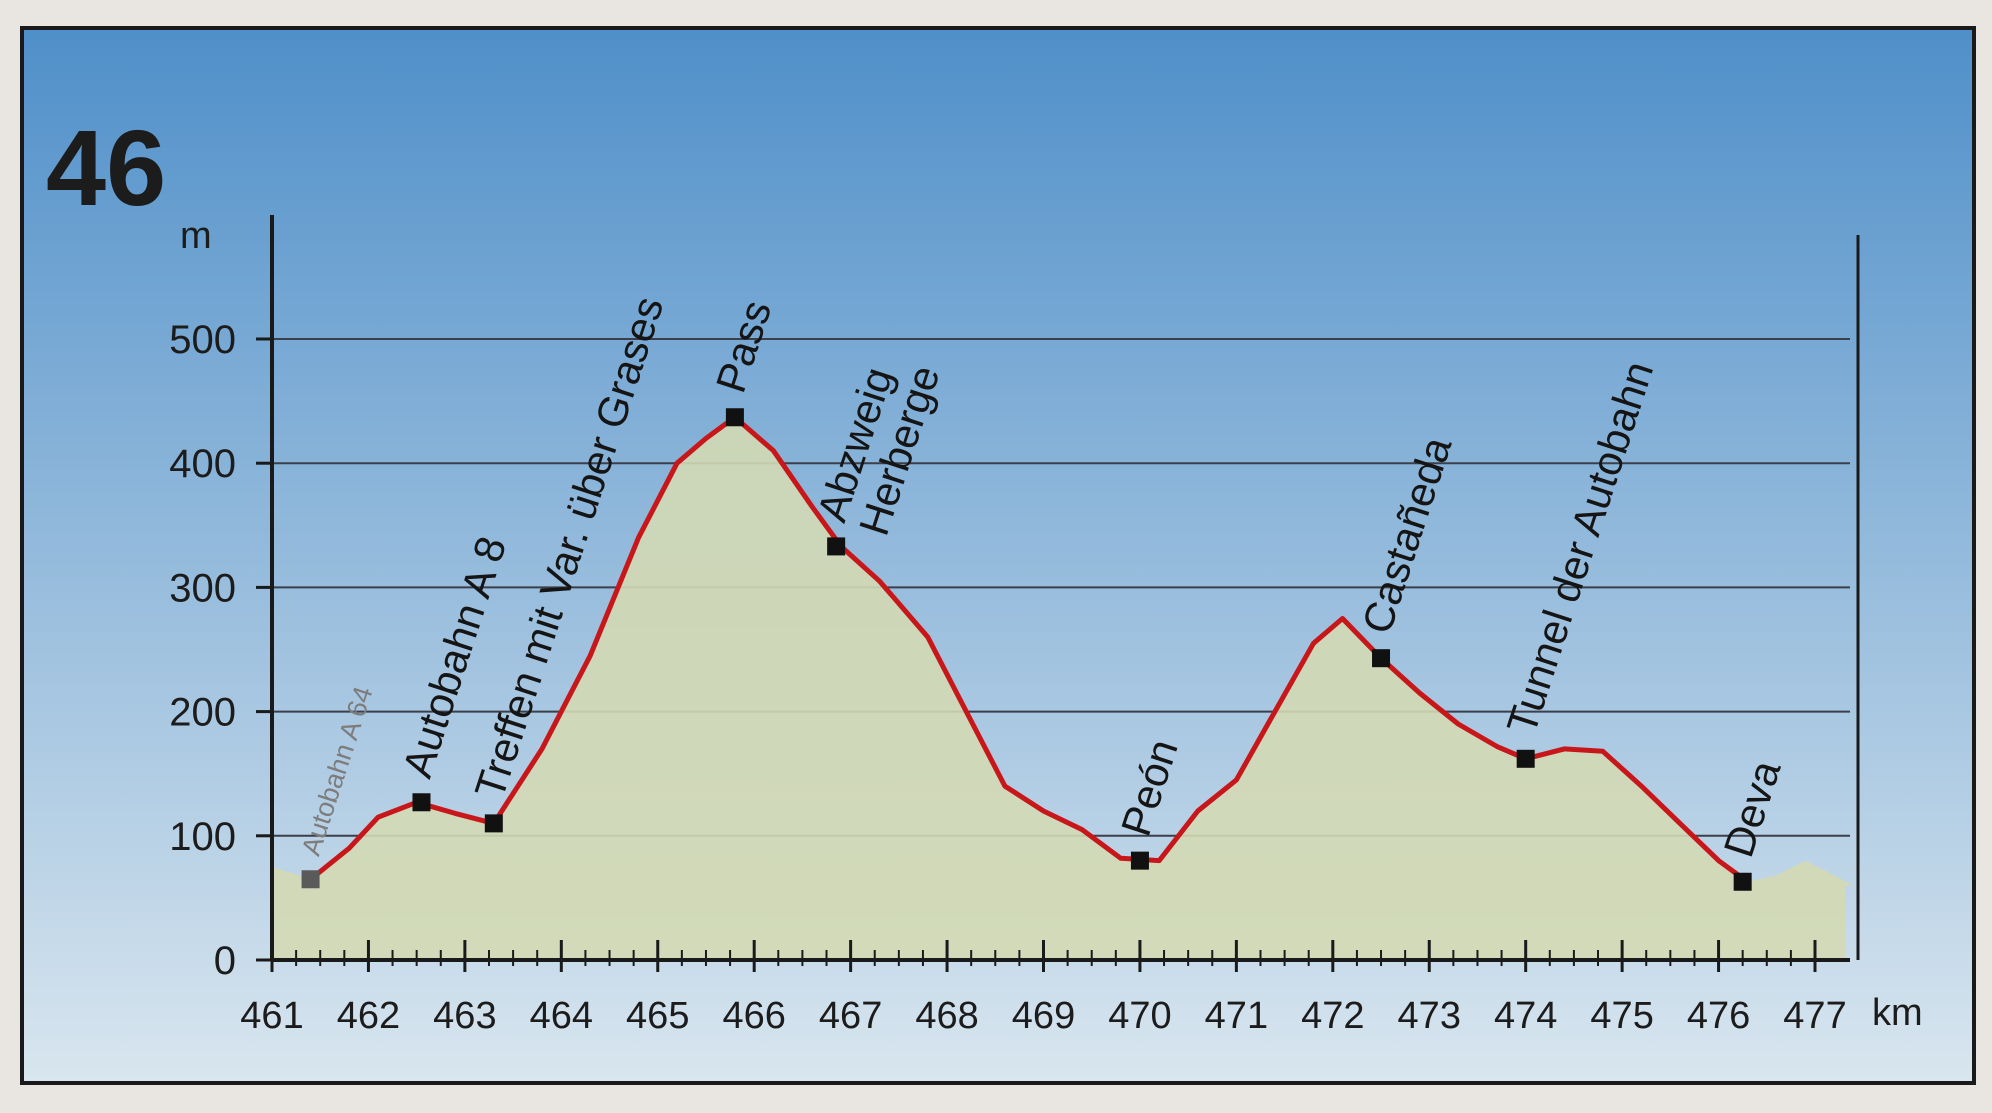  What do you see at coordinates (850, 1016) in the screenshot?
I see `x-tick-label: 467` at bounding box center [850, 1016].